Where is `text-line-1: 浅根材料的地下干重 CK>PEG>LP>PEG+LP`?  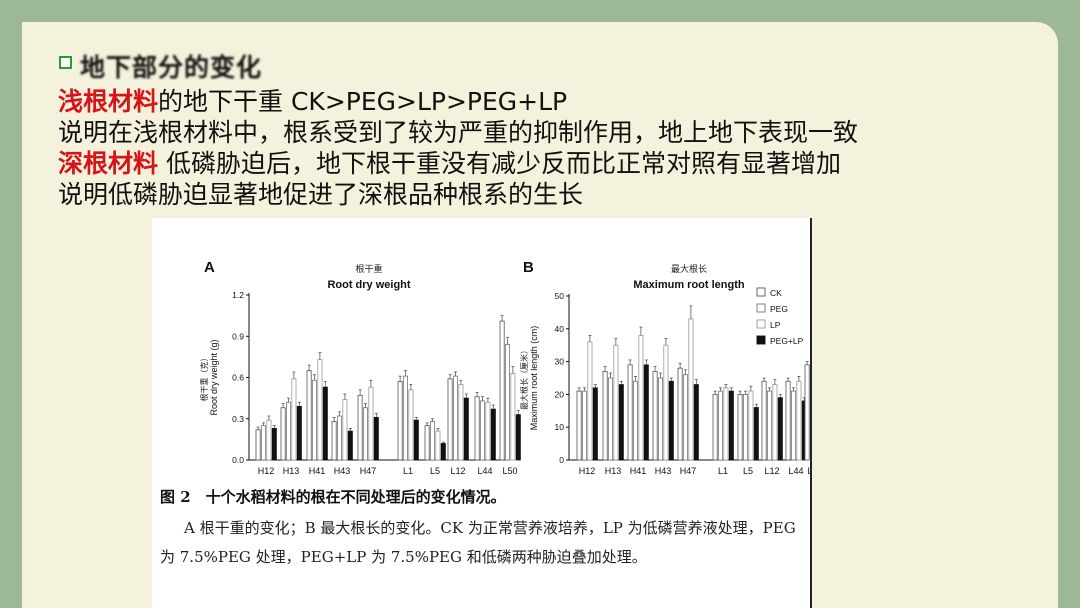
text-line-1: 浅根材料的地下干重 CK>PEG>LP>PEG+LP is located at coordinates (312, 102).